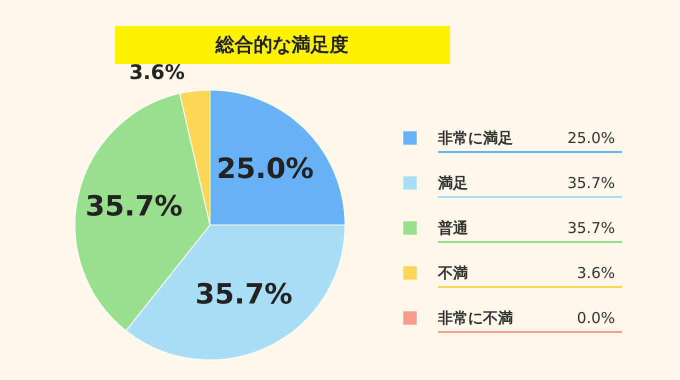 This screenshot has width=680, height=380. I want to click on legend-label: 不満, so click(452, 273).